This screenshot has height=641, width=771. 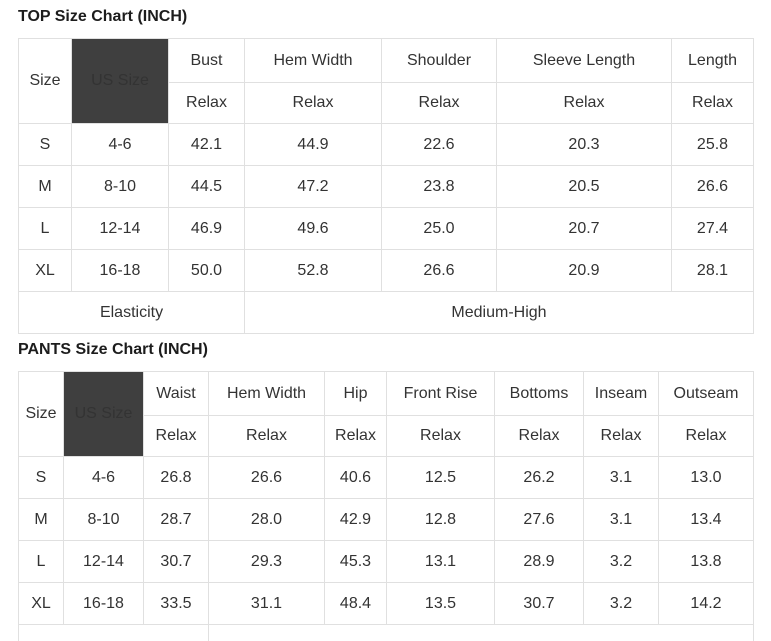 What do you see at coordinates (440, 561) in the screenshot?
I see `measurement-value-cell: 13.1` at bounding box center [440, 561].